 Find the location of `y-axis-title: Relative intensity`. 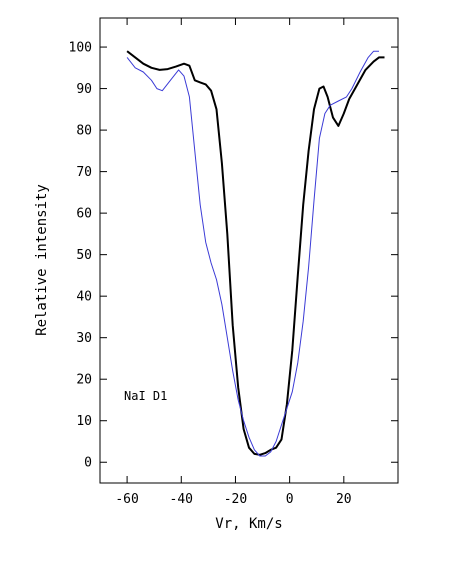

y-axis-title: Relative intensity is located at coordinates (42, 260).